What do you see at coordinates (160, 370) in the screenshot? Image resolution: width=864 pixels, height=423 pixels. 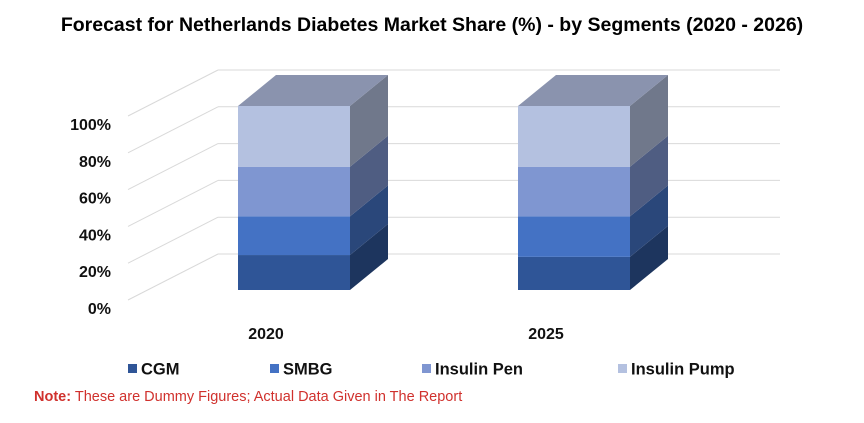 I see `legend-label: CGM` at bounding box center [160, 370].